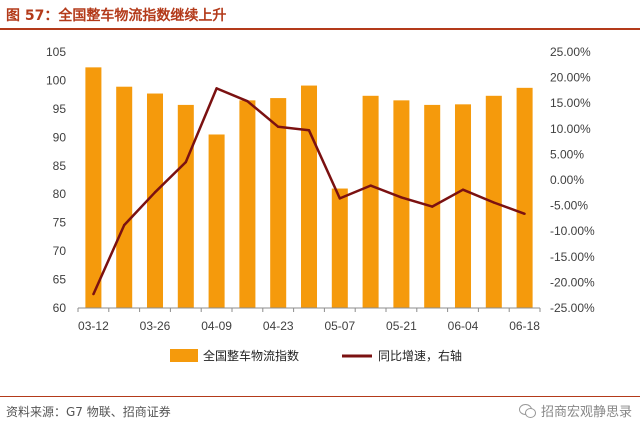 The image size is (640, 443). Describe the element at coordinates (420, 355) in the screenshot. I see `legend-line-label: 同比增速，右轴` at that location.